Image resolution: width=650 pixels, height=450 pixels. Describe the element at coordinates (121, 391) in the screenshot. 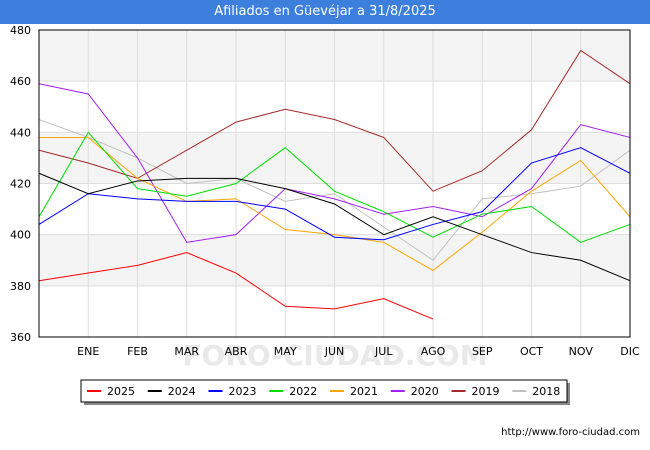

I see `legend-label-2025: 2025` at that location.